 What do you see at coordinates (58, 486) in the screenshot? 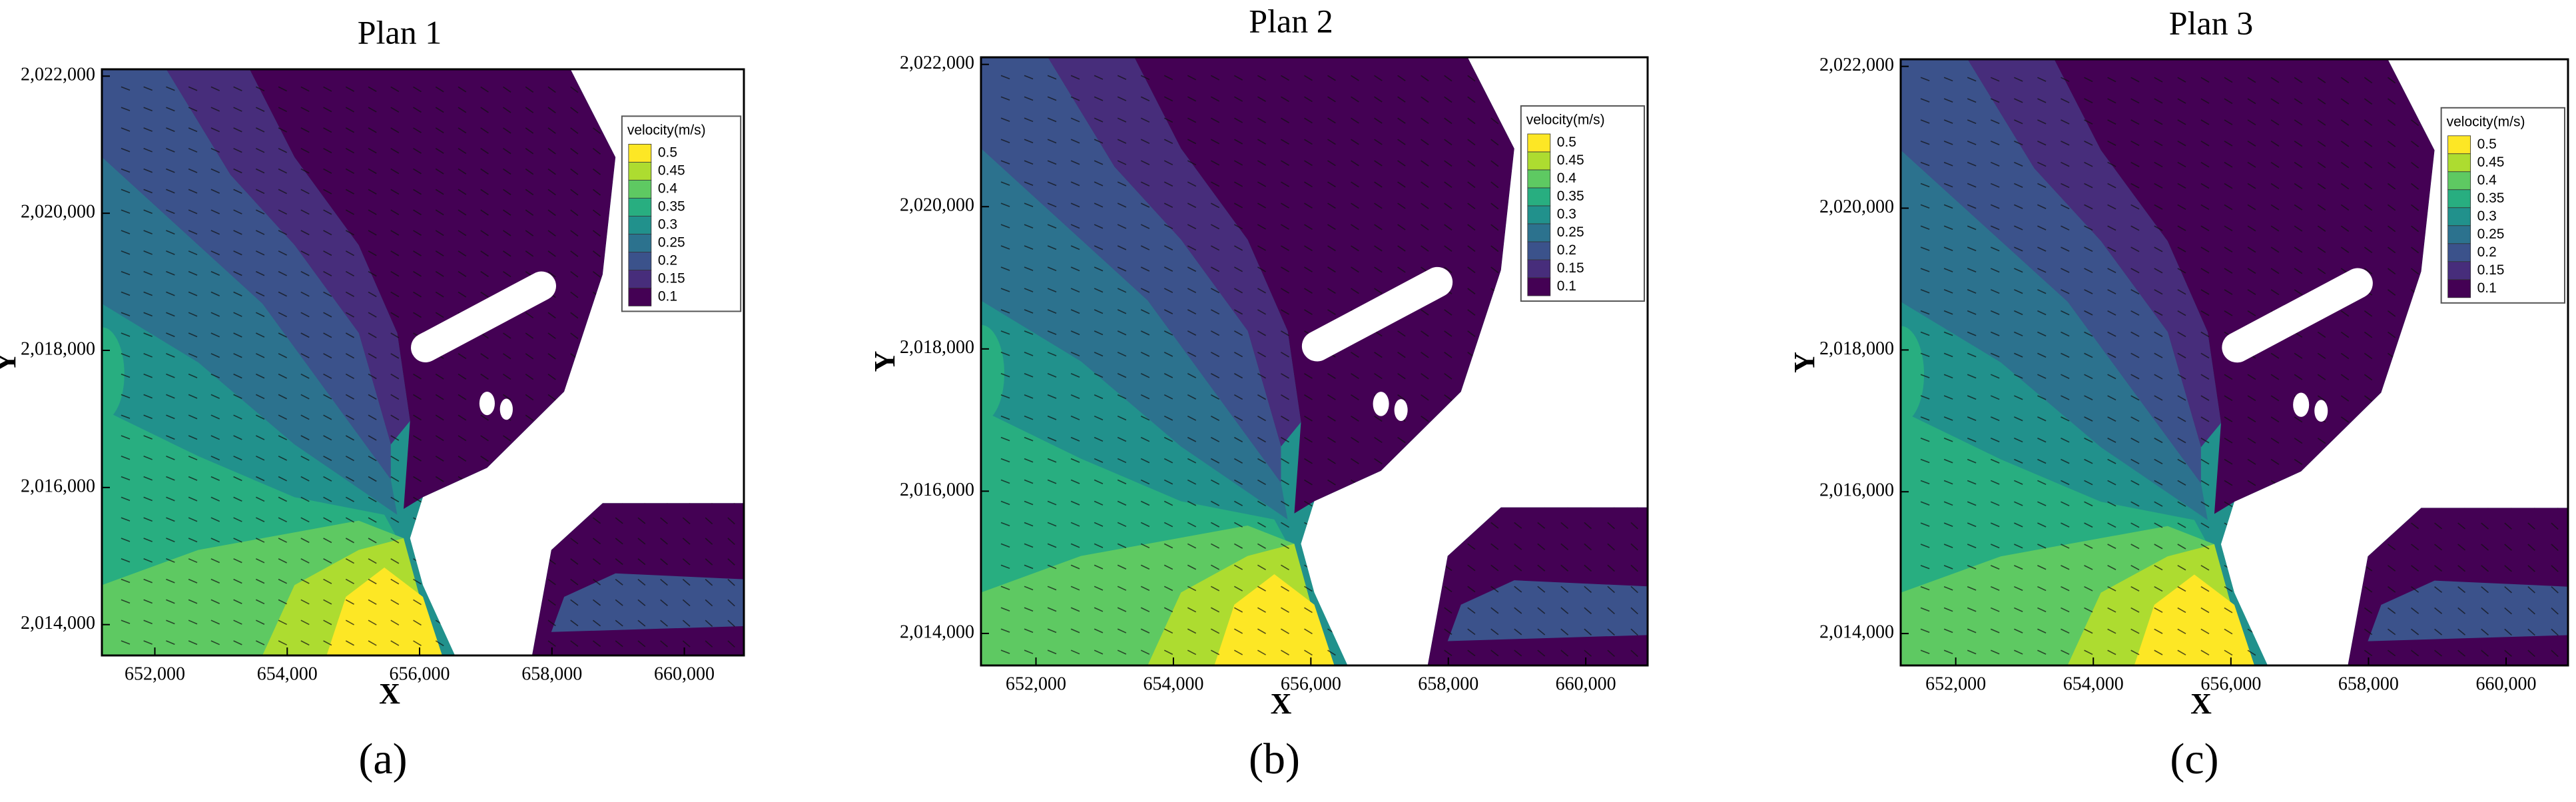
I see `y-tick-label: 2,016,000` at bounding box center [58, 486].